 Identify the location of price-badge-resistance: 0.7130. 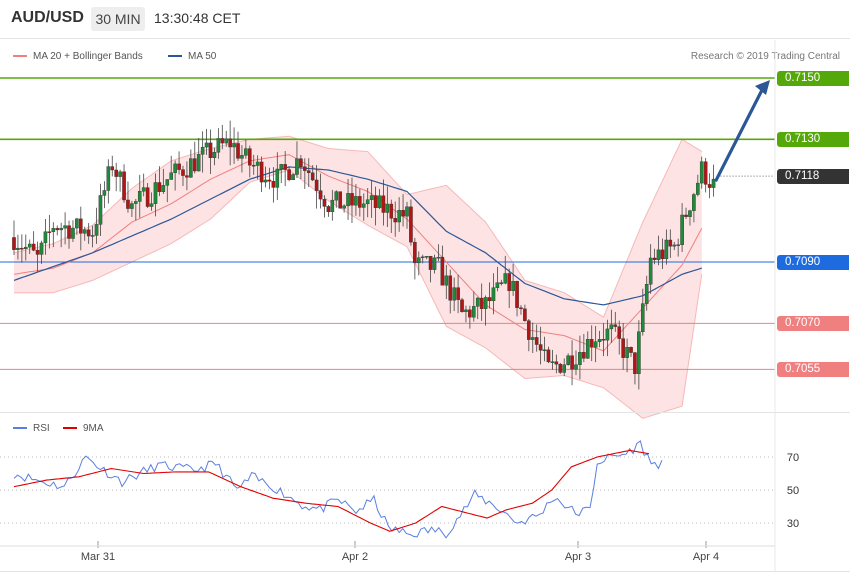
(813, 139).